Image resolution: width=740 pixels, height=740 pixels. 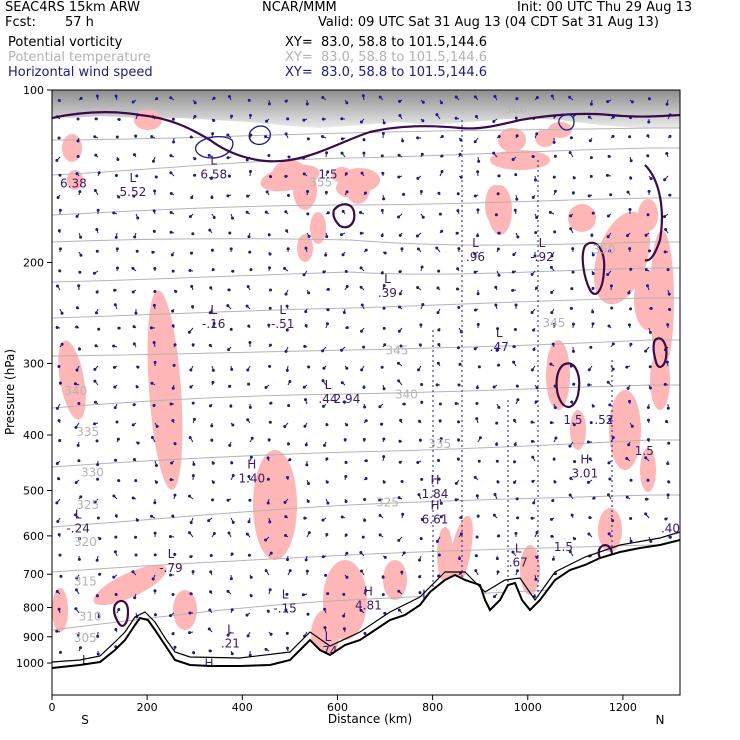 What do you see at coordinates (584, 473) in the screenshot?
I see `extremum-value: 3.01` at bounding box center [584, 473].